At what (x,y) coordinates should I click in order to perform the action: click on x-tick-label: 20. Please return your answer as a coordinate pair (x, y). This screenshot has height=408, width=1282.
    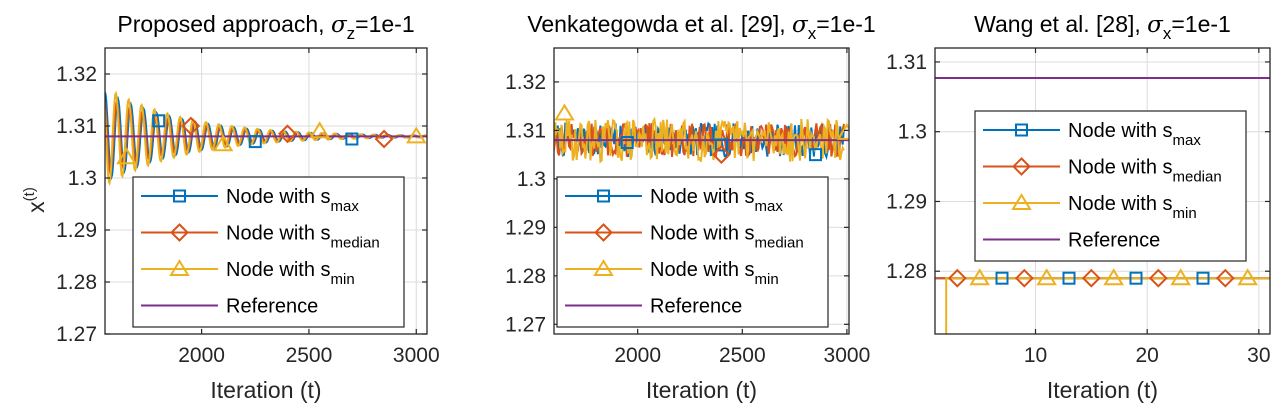
    Looking at the image, I should click on (1146, 355).